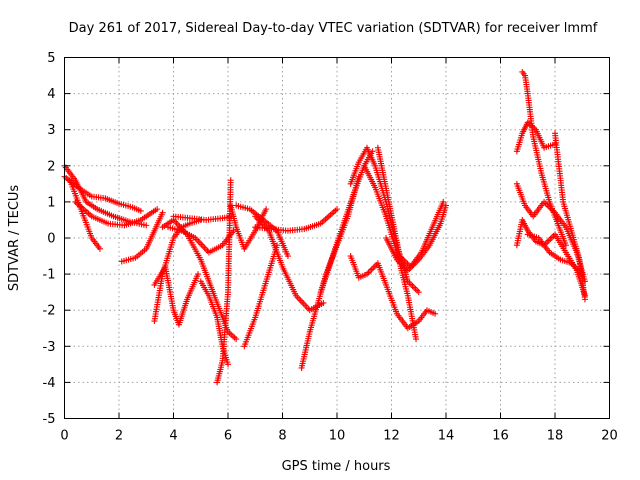 This screenshot has width=640, height=480. What do you see at coordinates (609, 436) in the screenshot?
I see `x-tick-label: 20` at bounding box center [609, 436].